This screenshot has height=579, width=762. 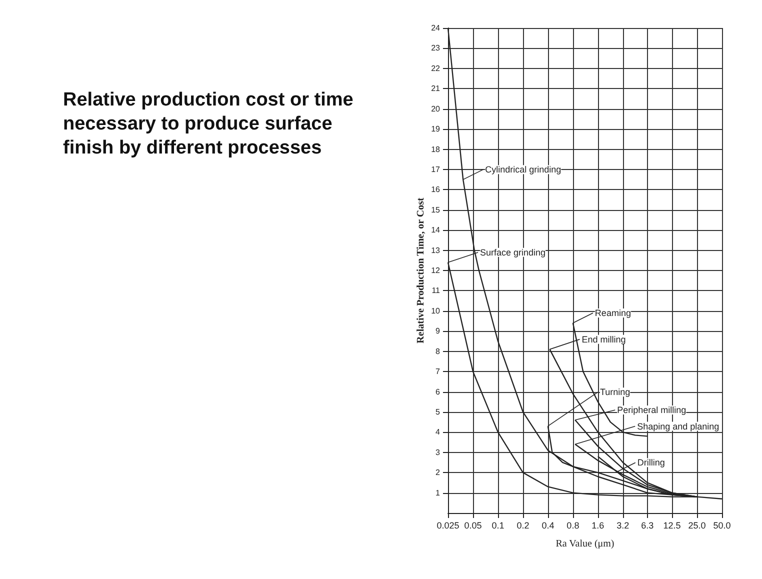 What do you see at coordinates (473, 525) in the screenshot?
I see `x-tick-label: 0.05` at bounding box center [473, 525].